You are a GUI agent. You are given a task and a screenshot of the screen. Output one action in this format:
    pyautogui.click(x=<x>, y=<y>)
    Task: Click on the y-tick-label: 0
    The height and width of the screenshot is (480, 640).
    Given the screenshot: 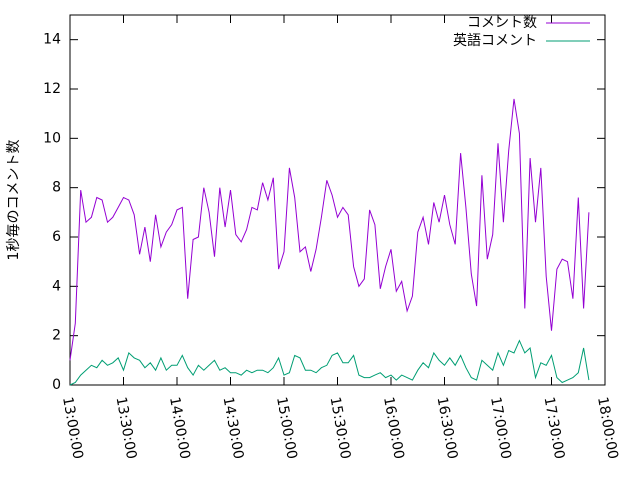 What is the action you would take?
    pyautogui.click(x=56, y=385)
    